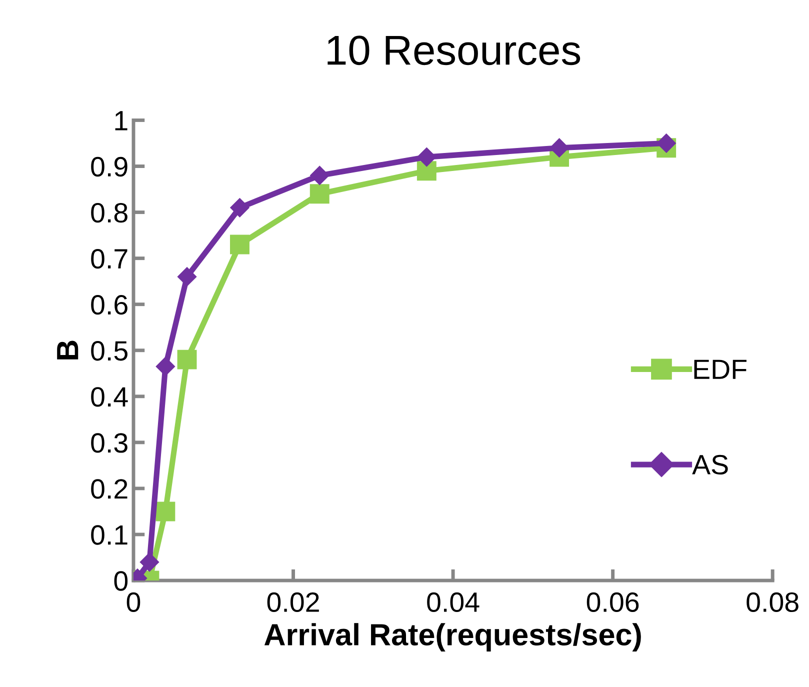  What do you see at coordinates (109, 212) in the screenshot?
I see `y-tick-label: 0.8` at bounding box center [109, 212].